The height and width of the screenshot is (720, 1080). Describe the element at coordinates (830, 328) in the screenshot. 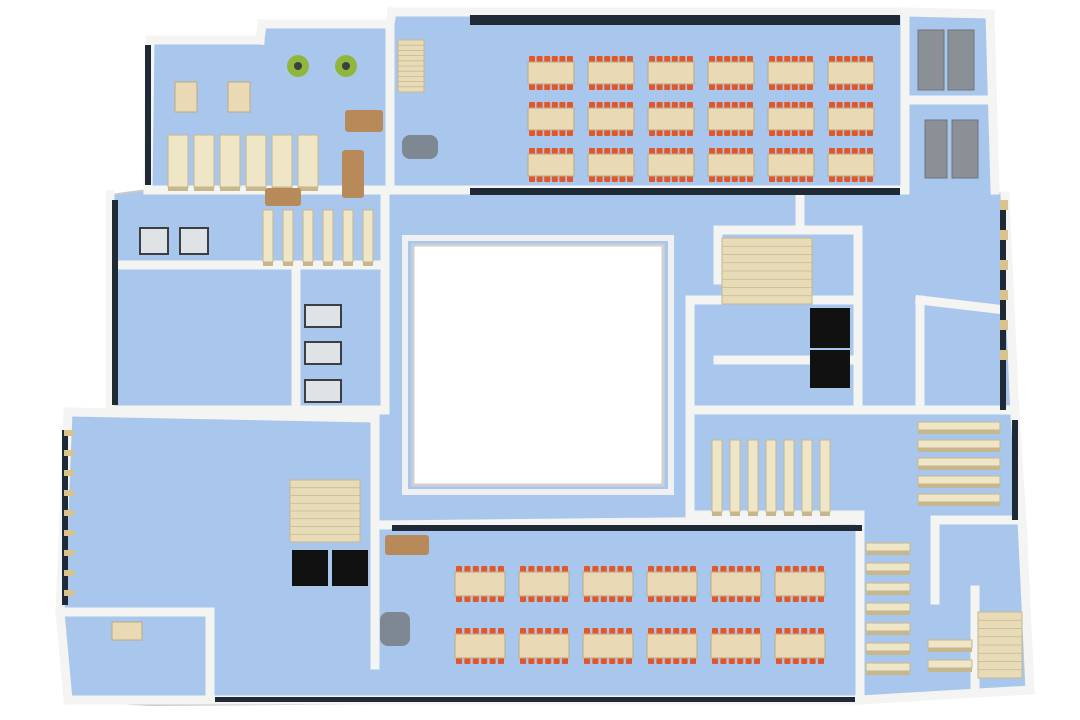

I see `elevator-icon` at that location.